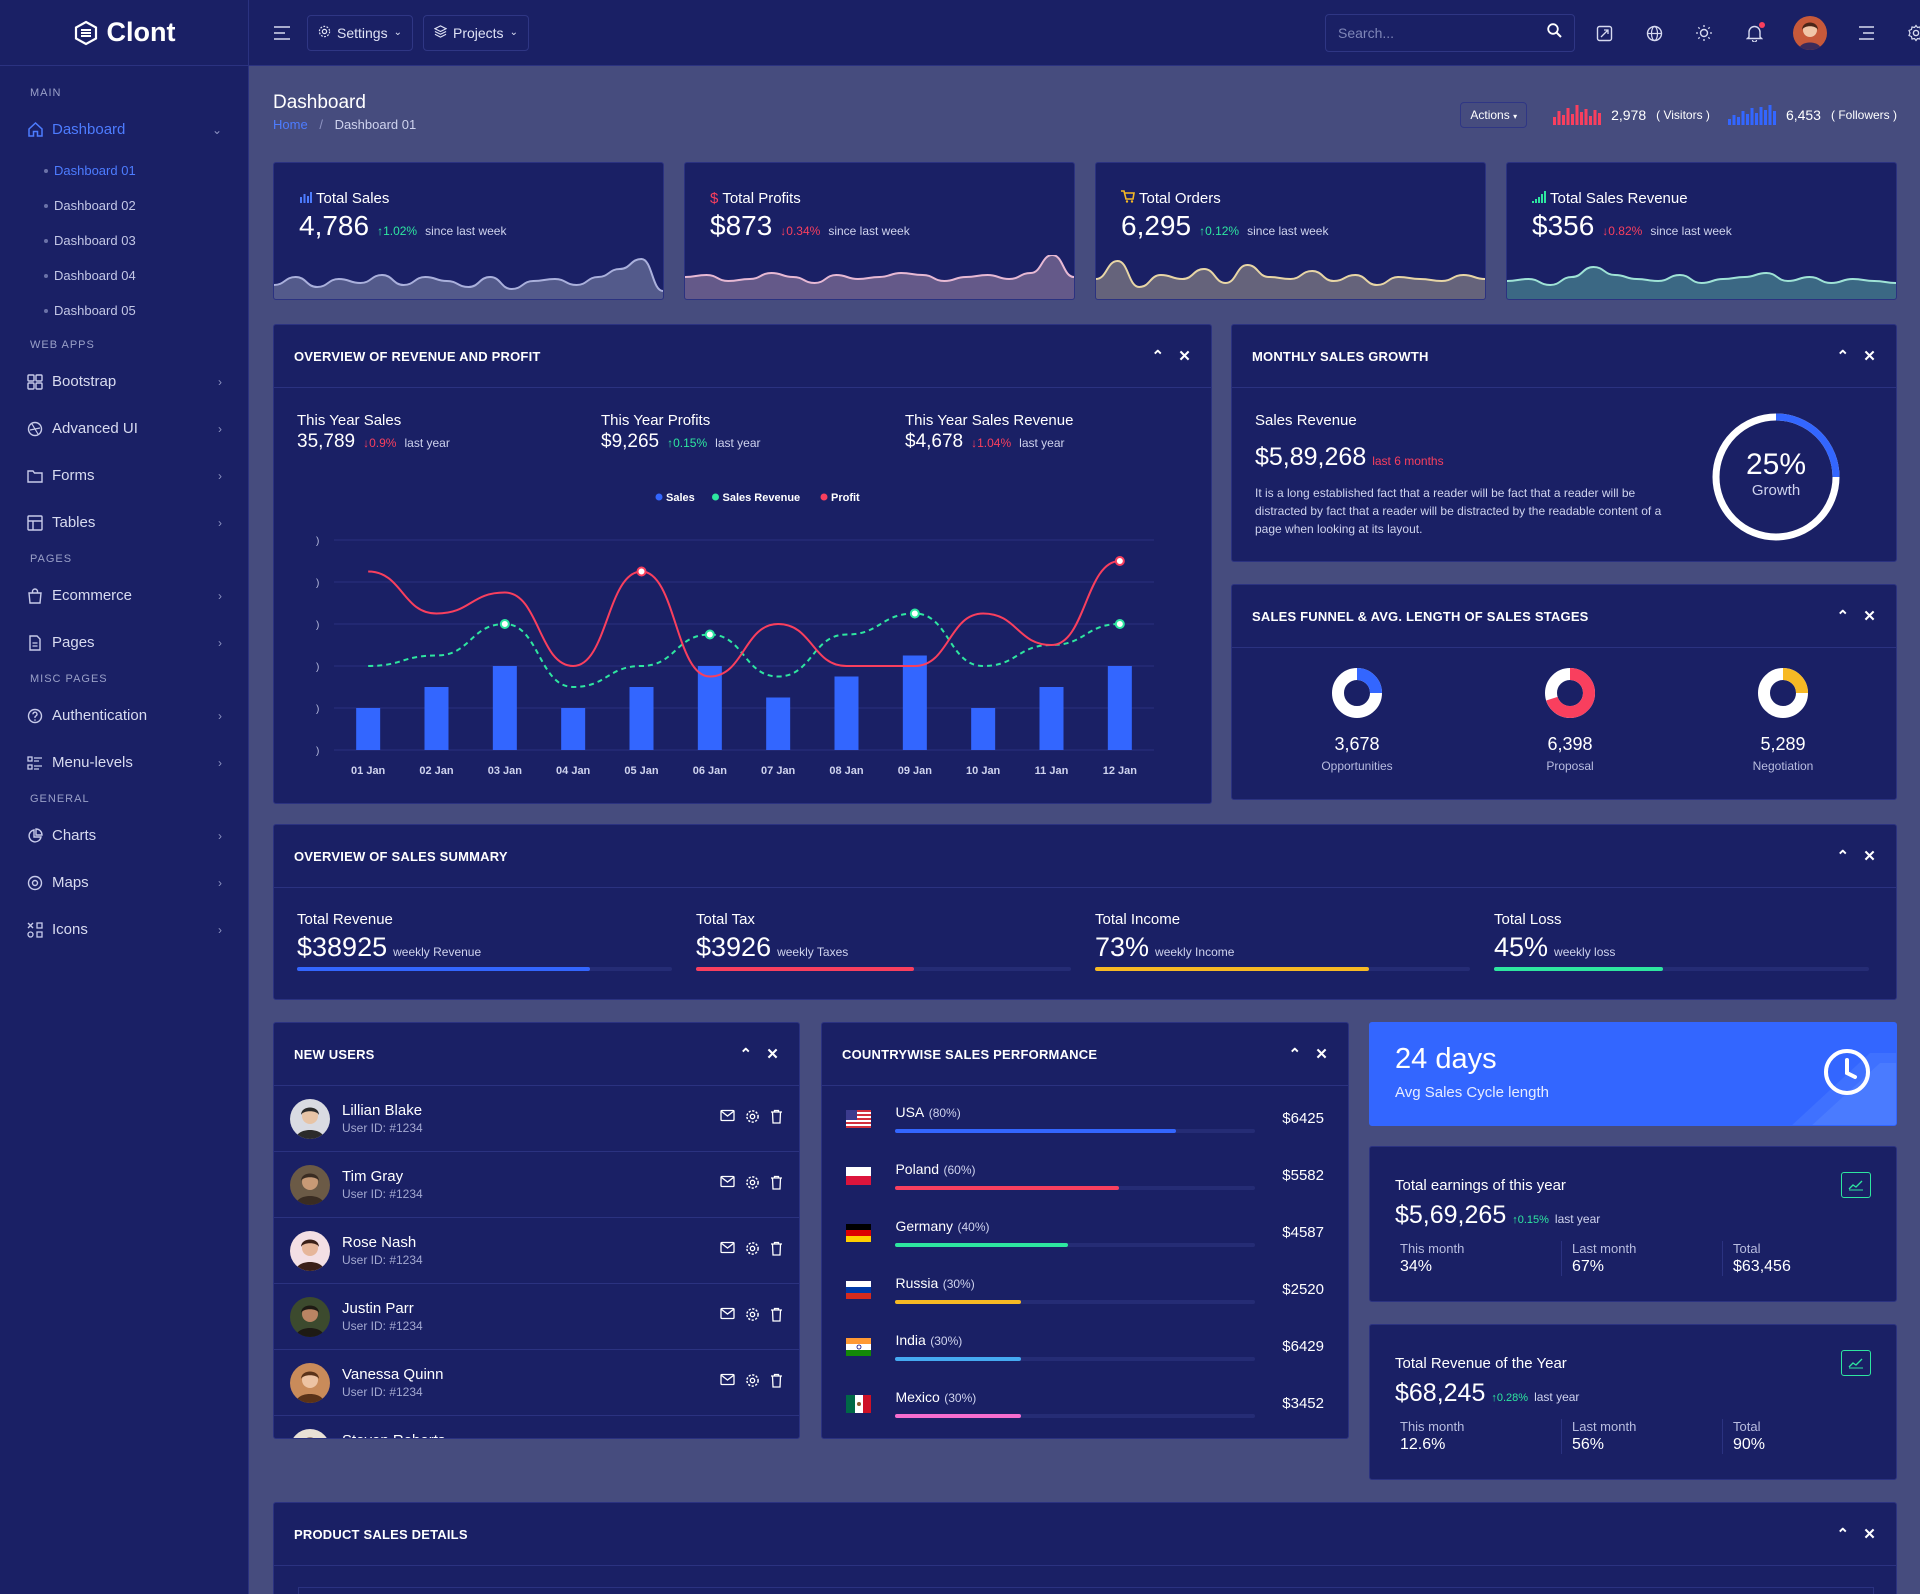 Image resolution: width=1920 pixels, height=1594 pixels. What do you see at coordinates (124, 475) in the screenshot?
I see `sidebar-item-forms: Forms ›` at bounding box center [124, 475].